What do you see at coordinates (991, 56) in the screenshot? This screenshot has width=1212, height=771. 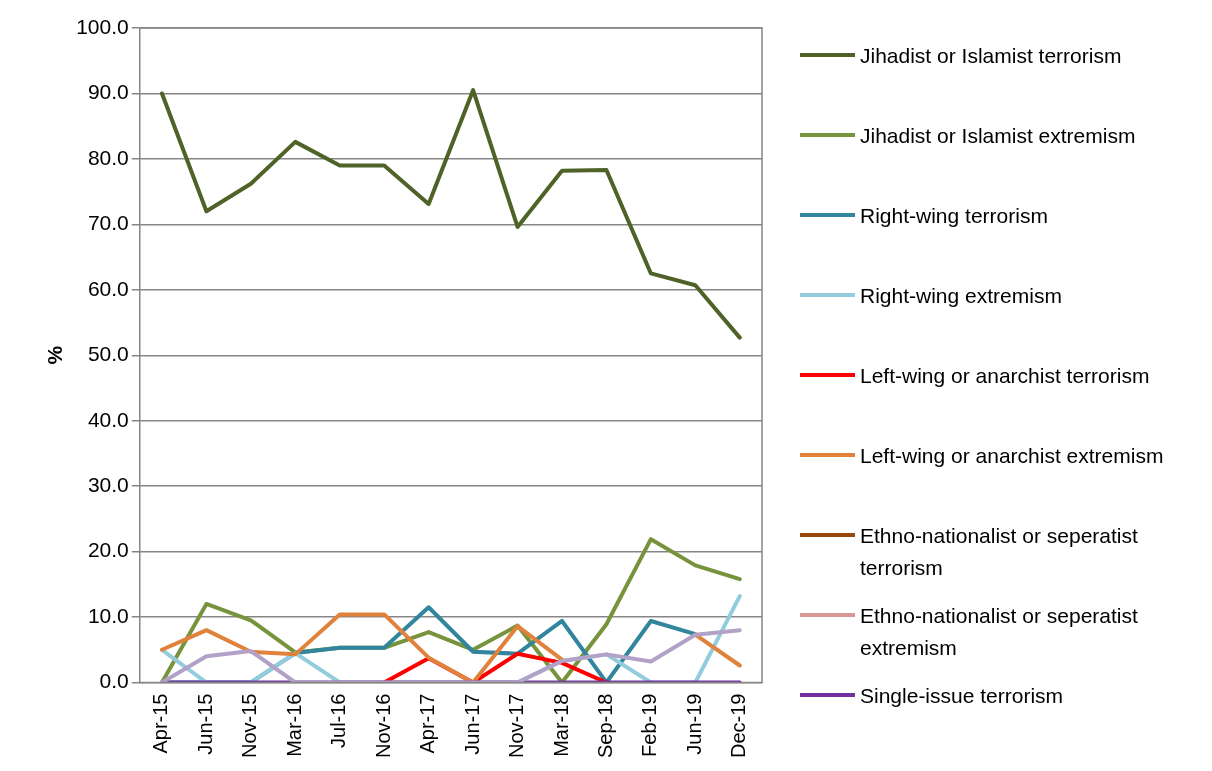 I see `legend-label: Jihadist or Islamist terrorism` at bounding box center [991, 56].